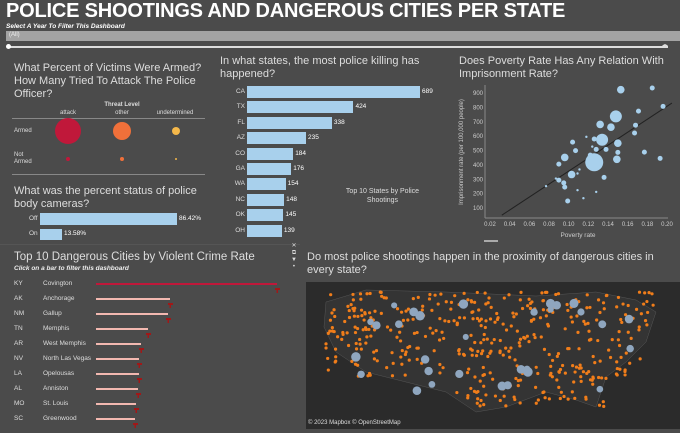  What do you see at coordinates (354, 423) in the screenshot?
I see `map-attribution: © 2023 Mapbox © OpenStreetMap` at bounding box center [354, 423].